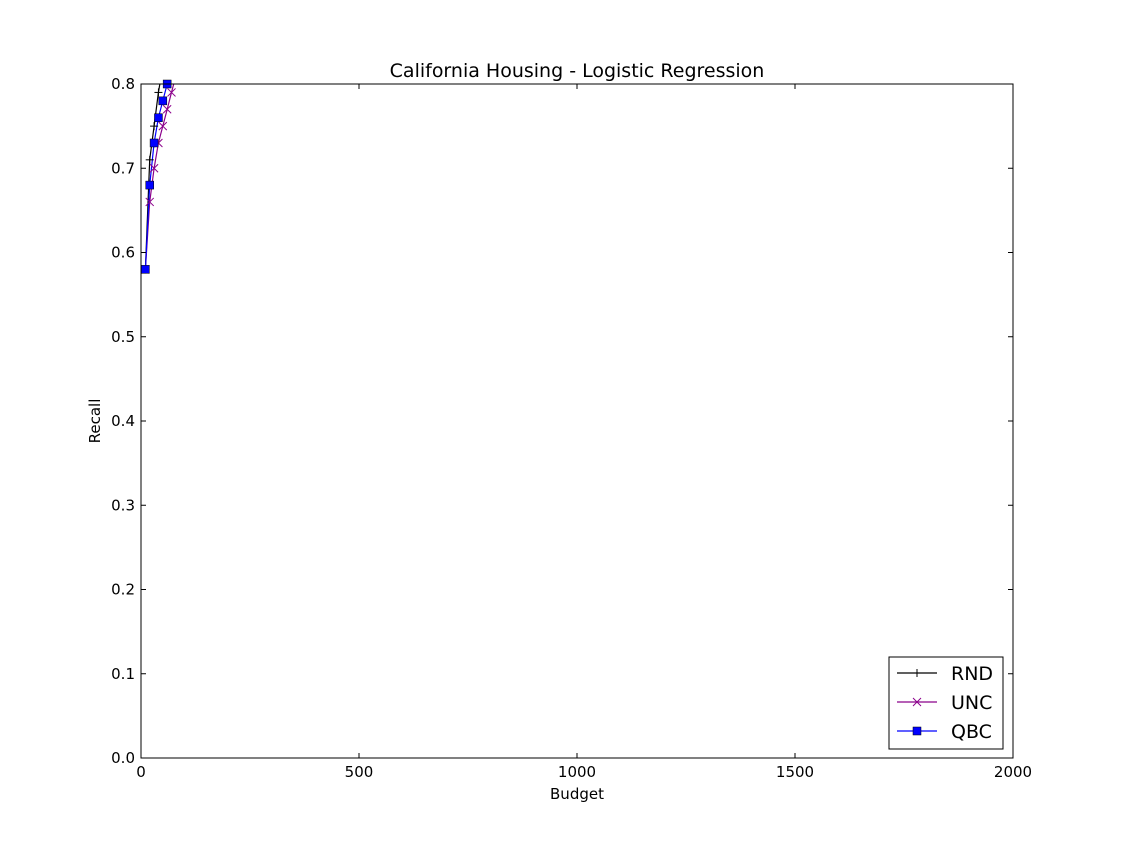 Image resolution: width=1125 pixels, height=848 pixels. Describe the element at coordinates (577, 794) in the screenshot. I see `x-axis-label: Budget` at that location.